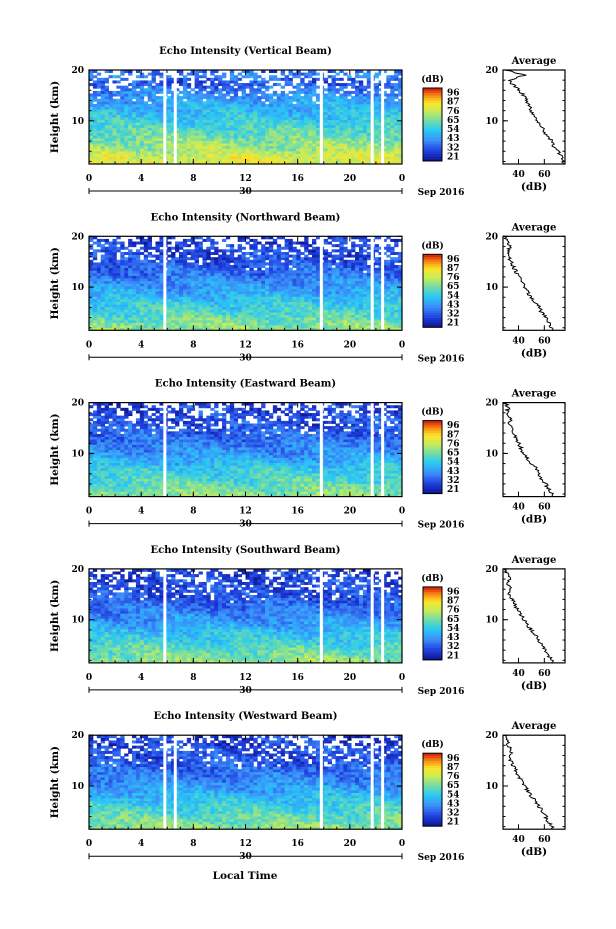 Image resolution: width=616 pixels, height=929 pixels. I want to click on avg-y-tick-label: 20, so click(491, 71).